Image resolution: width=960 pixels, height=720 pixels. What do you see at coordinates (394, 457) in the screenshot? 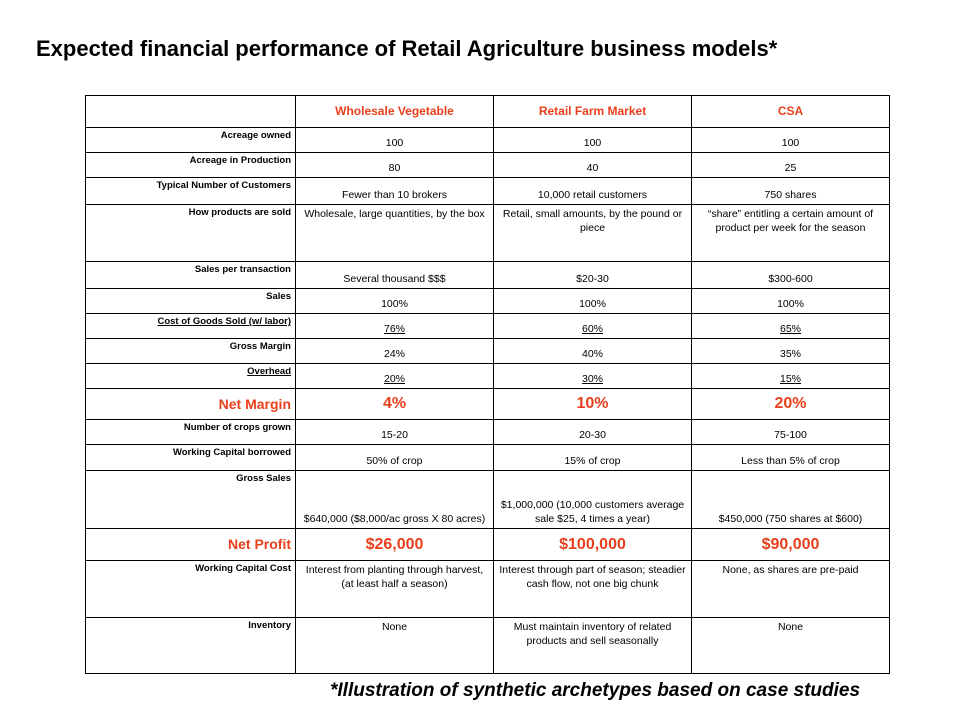
I see `table-cell: 50% of crop` at bounding box center [394, 457].